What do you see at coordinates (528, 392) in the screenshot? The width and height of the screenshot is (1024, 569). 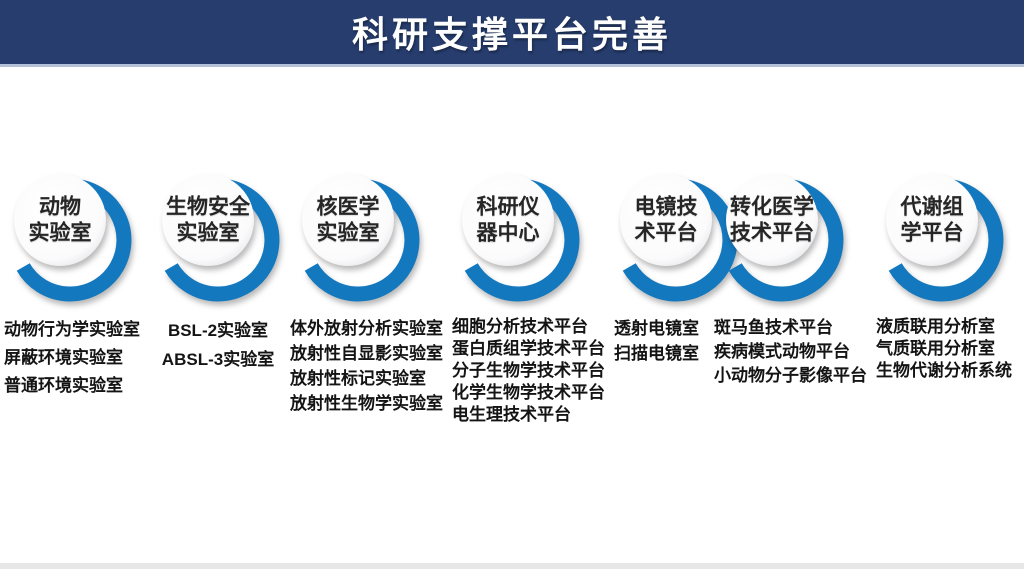 I see `list-item: 化学生物学技术平台` at bounding box center [528, 392].